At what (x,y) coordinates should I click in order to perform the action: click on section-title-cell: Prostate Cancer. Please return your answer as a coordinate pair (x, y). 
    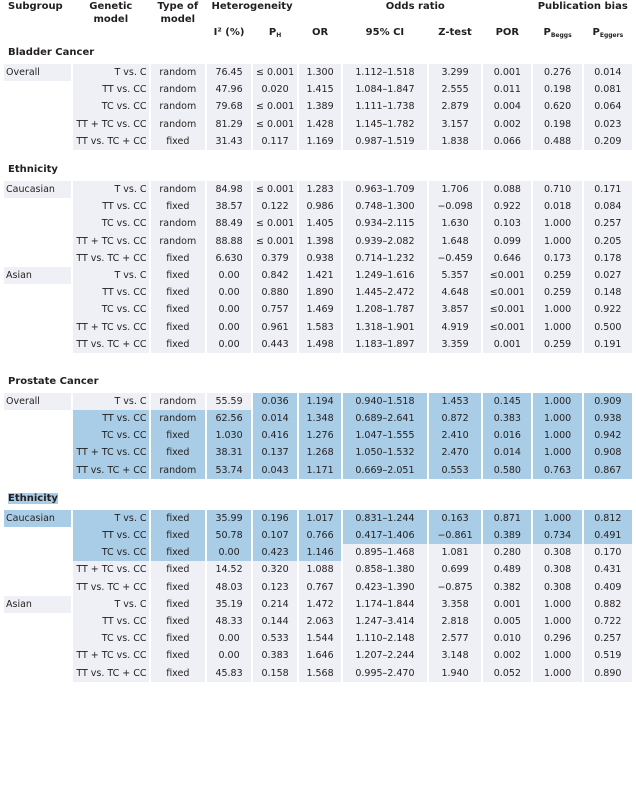
    Looking at the image, I should click on (318, 382).